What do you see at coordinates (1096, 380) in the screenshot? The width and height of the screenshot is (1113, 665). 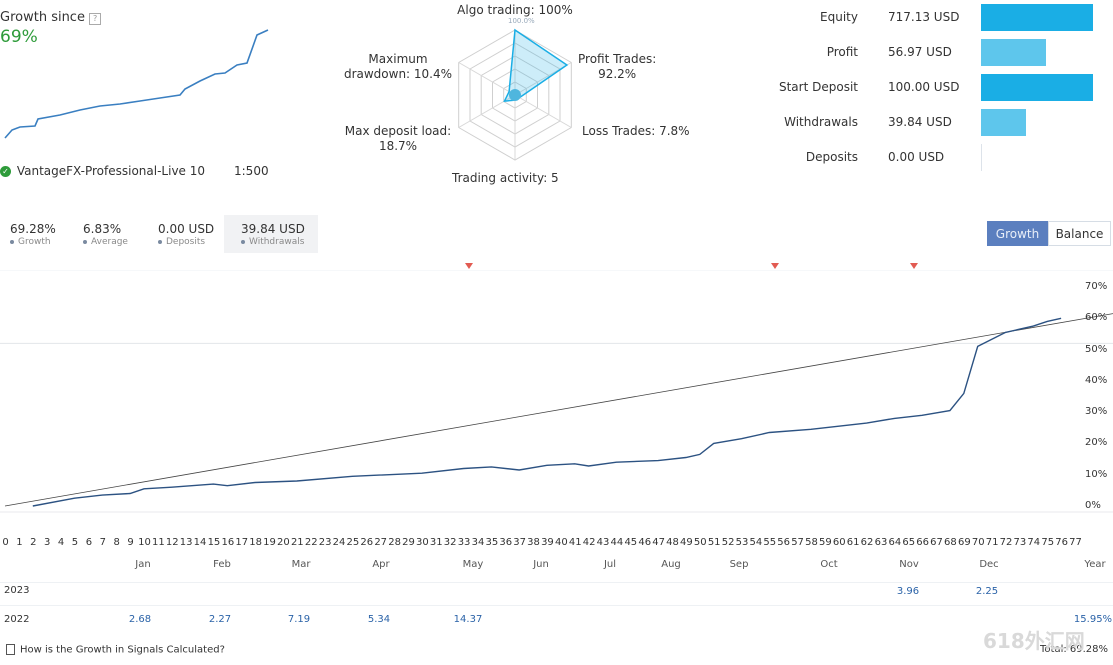 I see `y-tick-label: 40%` at bounding box center [1096, 380].